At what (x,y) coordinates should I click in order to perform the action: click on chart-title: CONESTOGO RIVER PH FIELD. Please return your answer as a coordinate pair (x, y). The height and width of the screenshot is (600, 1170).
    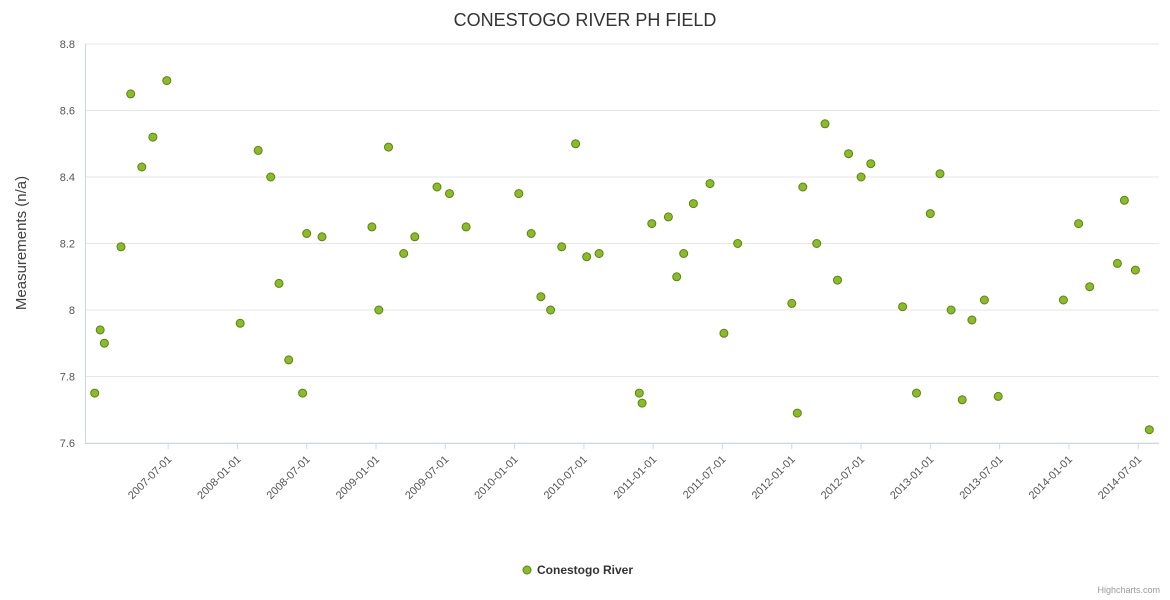
    Looking at the image, I should click on (585, 20).